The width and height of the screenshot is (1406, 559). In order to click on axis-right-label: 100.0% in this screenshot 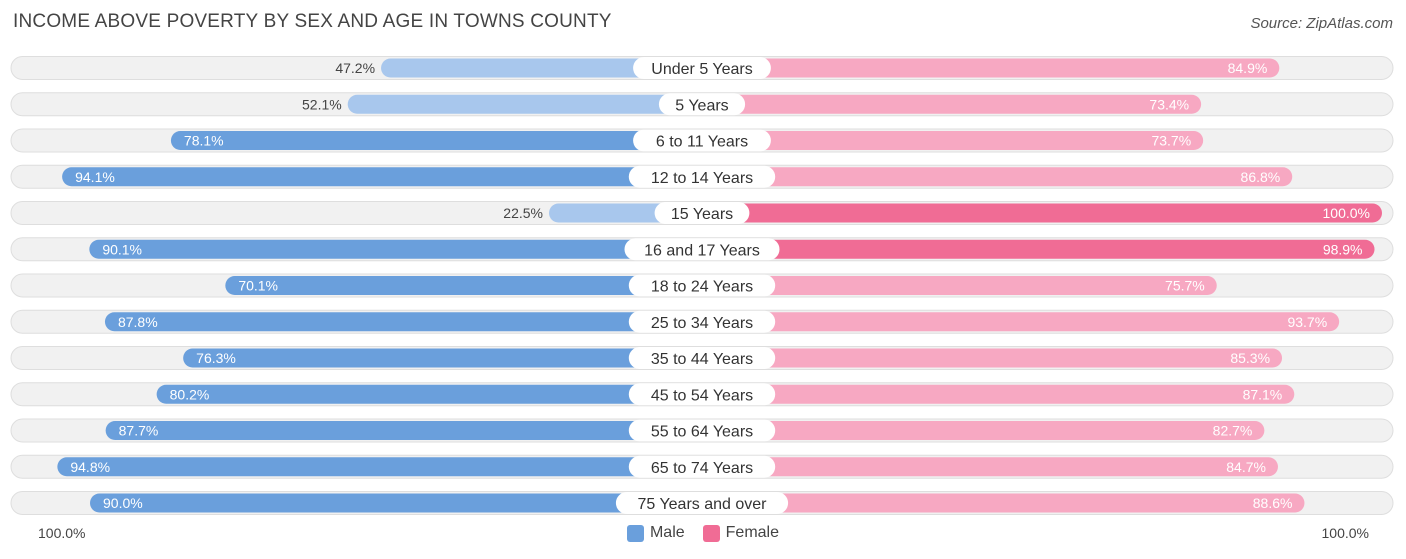, I will do `click(1345, 533)`.